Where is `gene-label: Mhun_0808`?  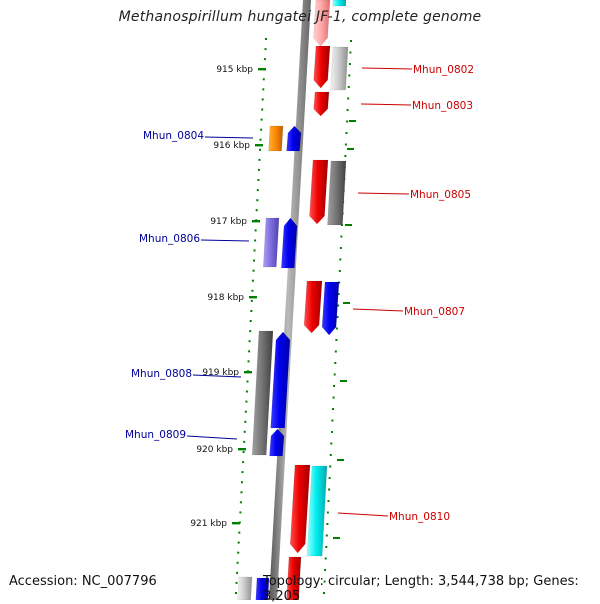 gene-label: Mhun_0808 is located at coordinates (161, 374).